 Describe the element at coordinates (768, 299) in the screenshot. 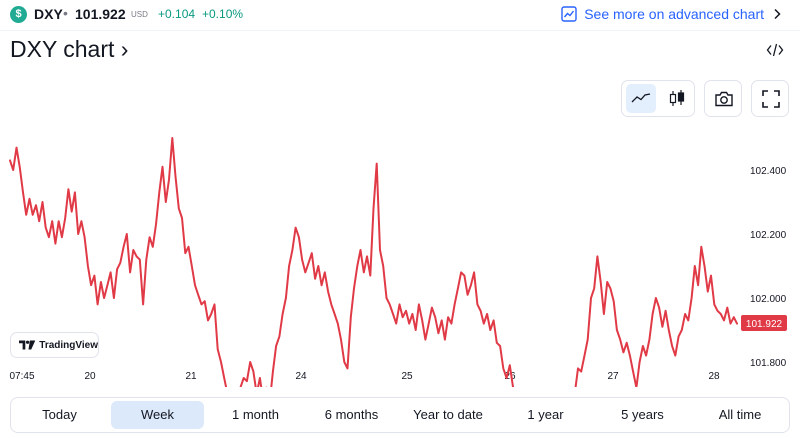

I see `y-tick-label: 102.000` at that location.